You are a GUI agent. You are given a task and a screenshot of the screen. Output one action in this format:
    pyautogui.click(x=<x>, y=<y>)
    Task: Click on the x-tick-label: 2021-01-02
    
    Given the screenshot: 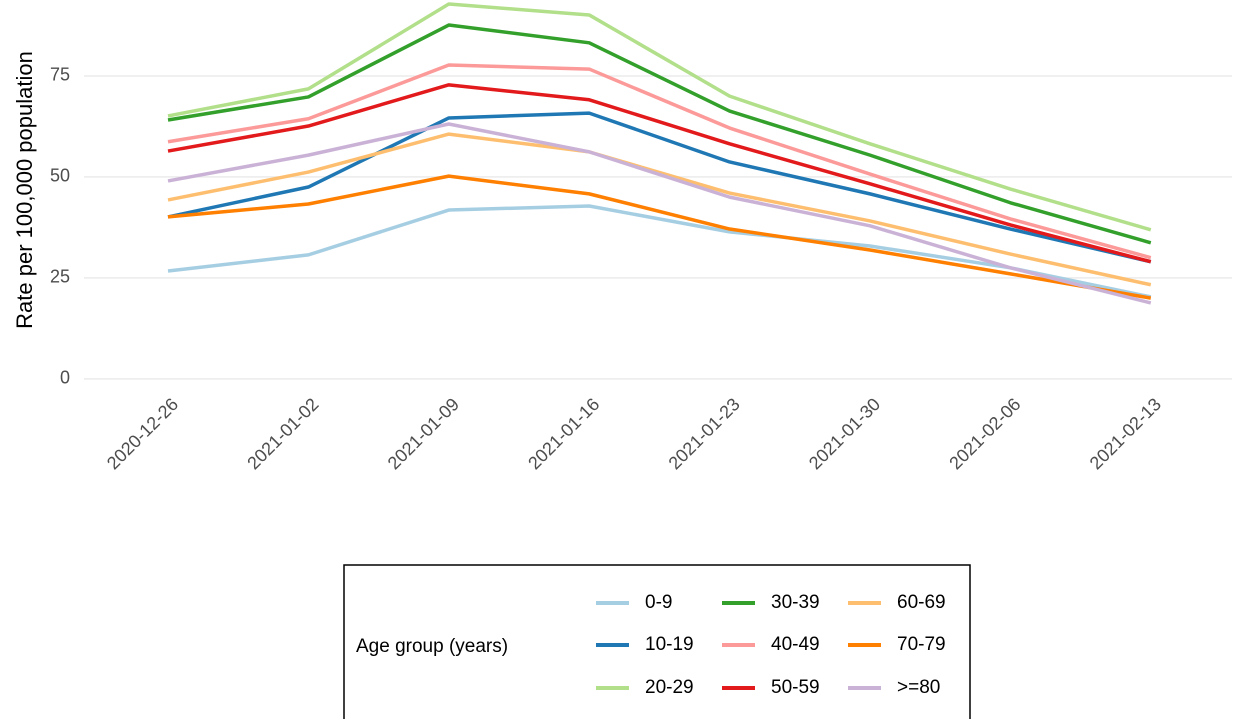 What is the action you would take?
    pyautogui.click(x=282, y=433)
    